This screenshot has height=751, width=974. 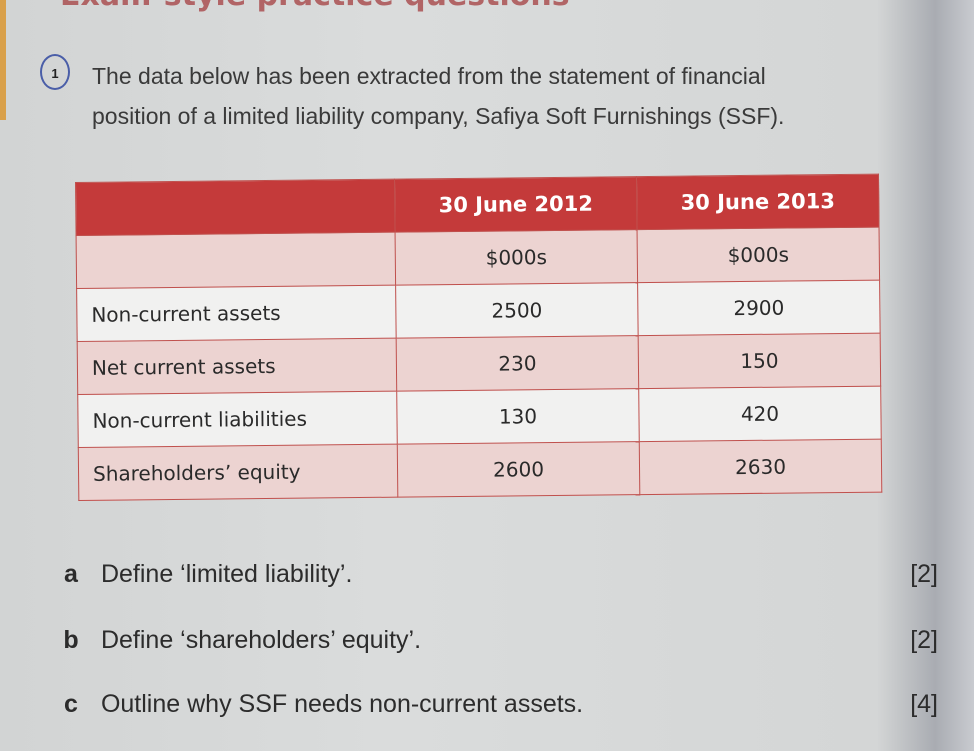 What do you see at coordinates (237, 419) in the screenshot?
I see `row-label: Non-current liabilities` at bounding box center [237, 419].